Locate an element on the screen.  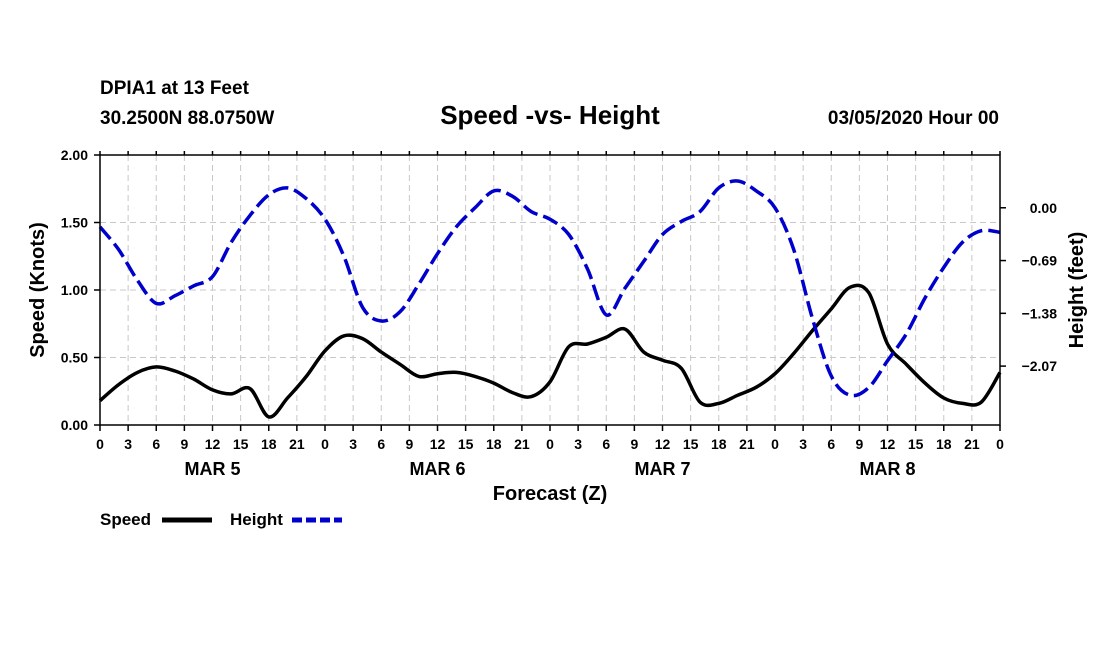
legend-height-label: Height is located at coordinates (256, 519).